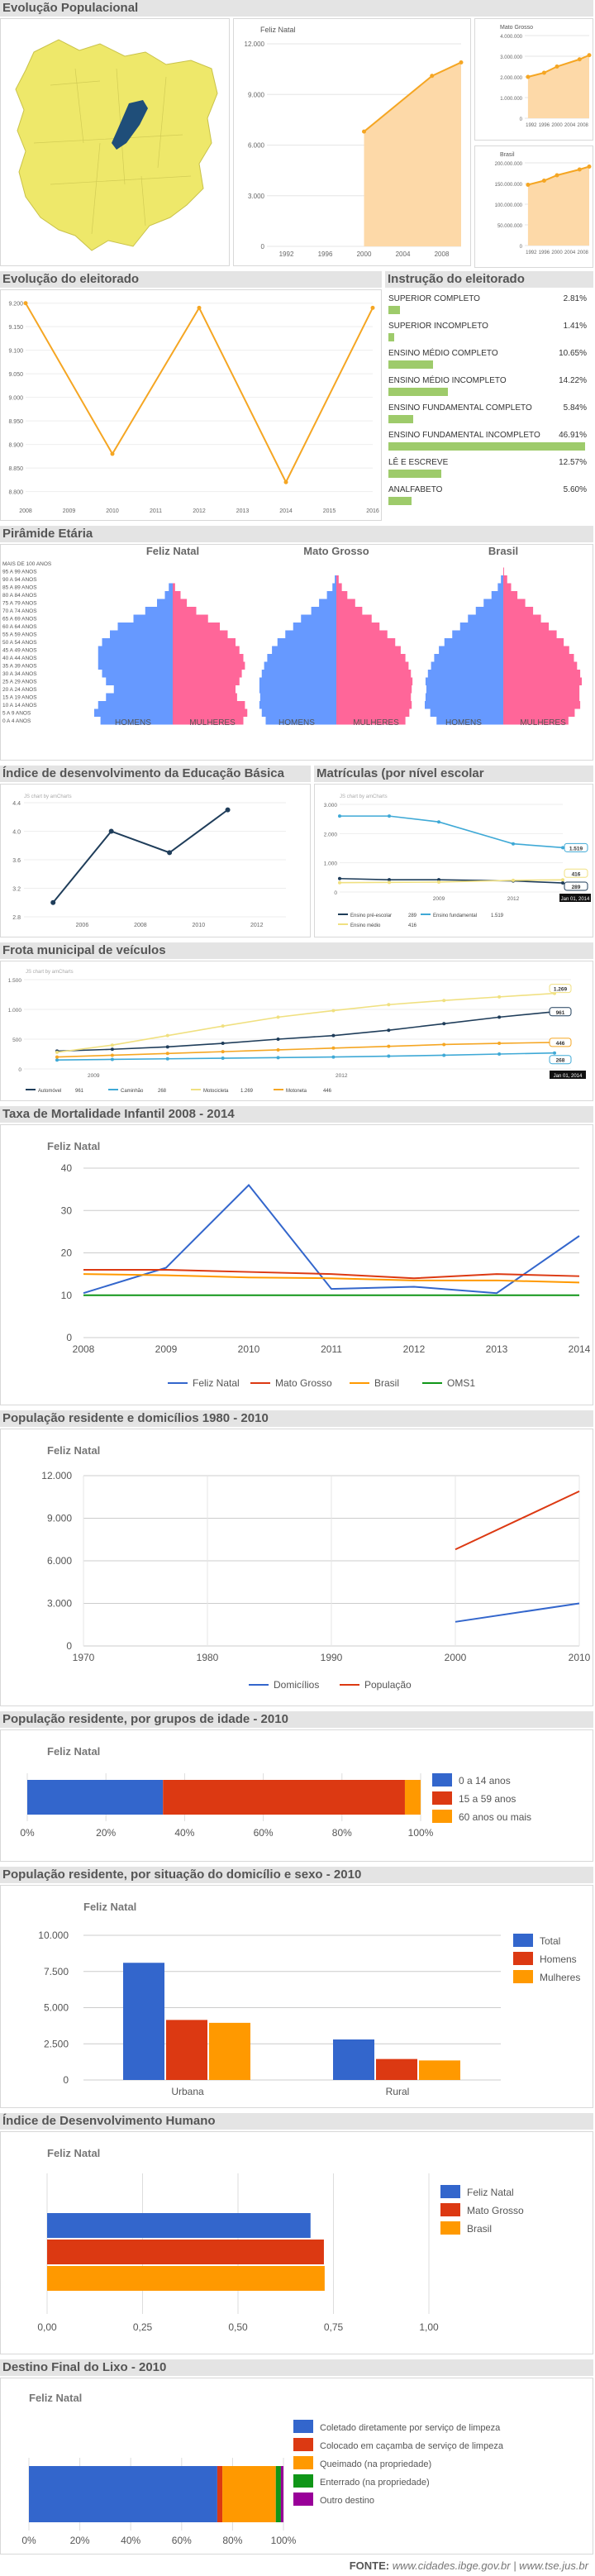 This screenshot has width=595, height=2576. I want to click on instrucao-row: SUPERIOR INCOMPLETO 1.41%, so click(487, 333).